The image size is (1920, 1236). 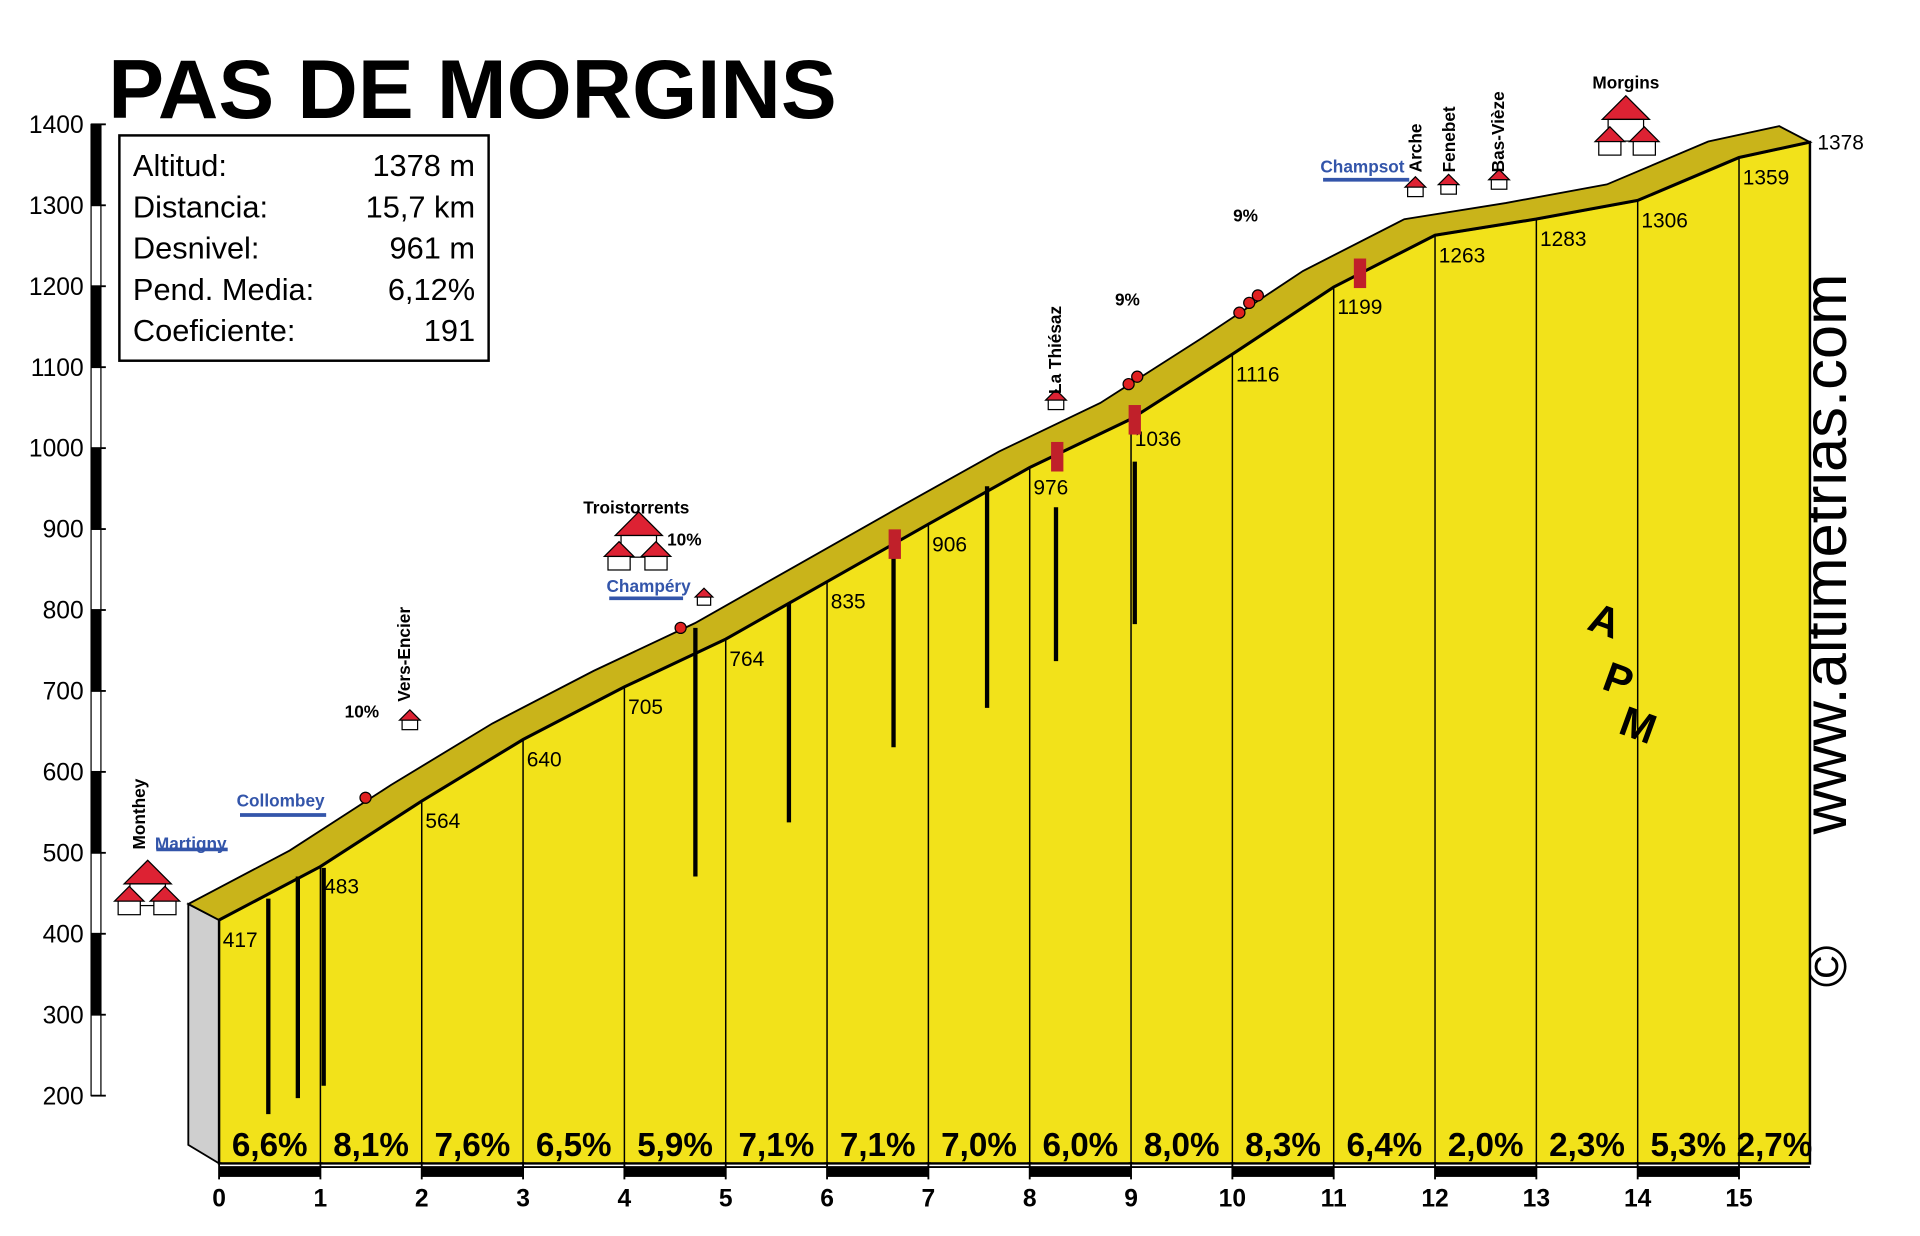 What do you see at coordinates (649, 586) in the screenshot?
I see `annotation: Champéry` at bounding box center [649, 586].